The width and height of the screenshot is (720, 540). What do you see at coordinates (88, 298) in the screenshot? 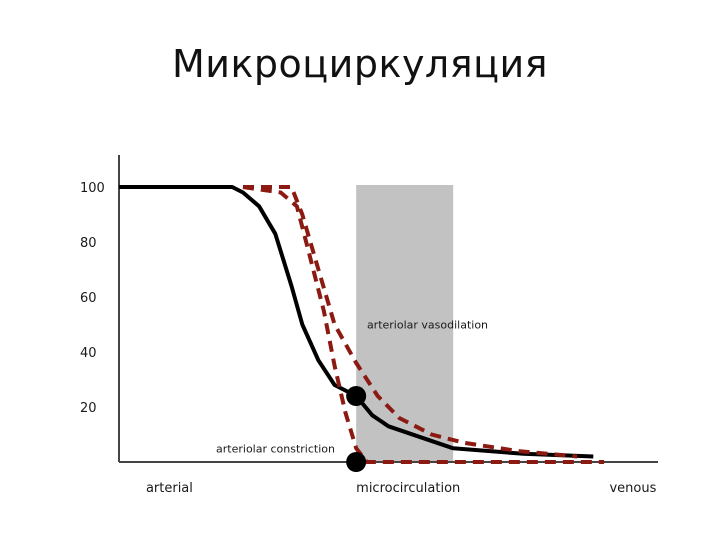
I see `y-tick-label: 60` at bounding box center [88, 298].